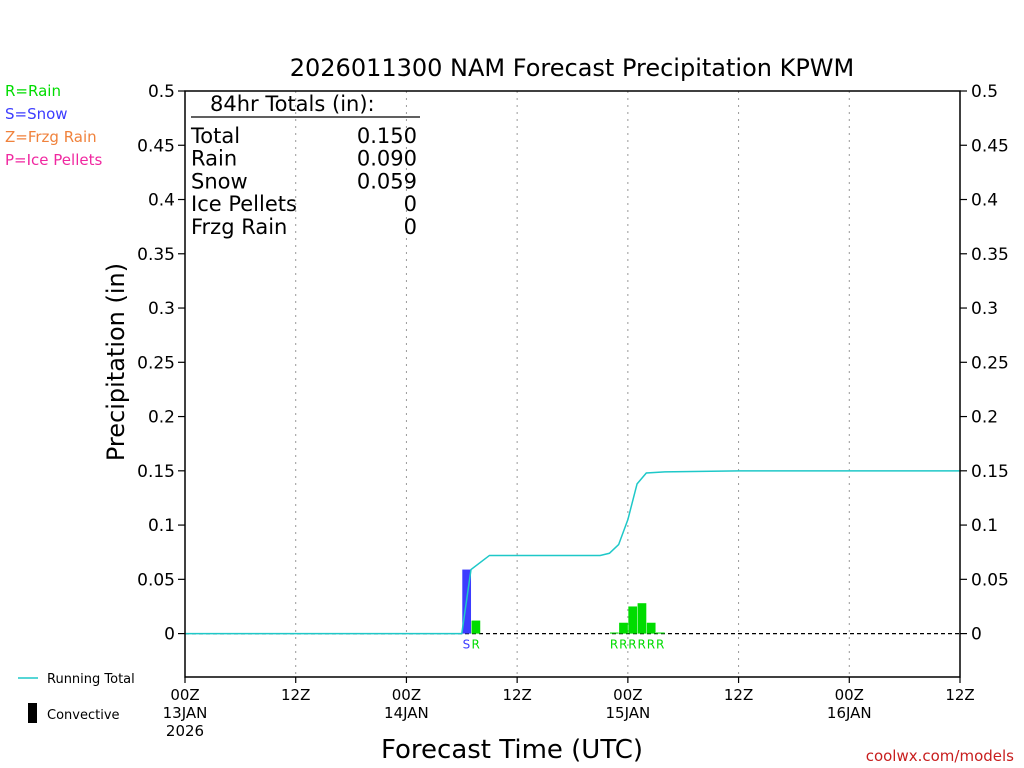 The height and width of the screenshot is (768, 1024). I want to click on totals-row-label: Ice Pellets, so click(244, 204).